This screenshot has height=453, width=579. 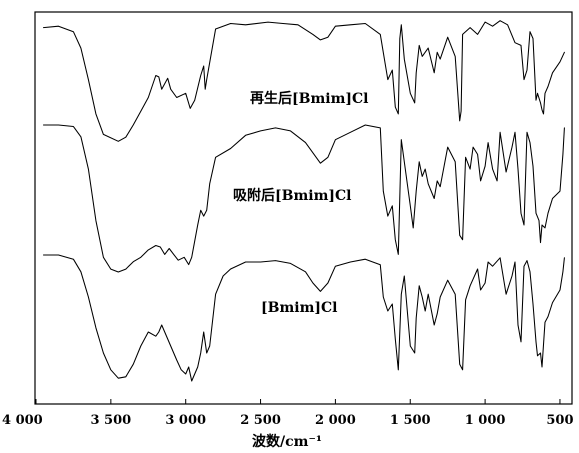 What do you see at coordinates (260, 420) in the screenshot?
I see `x-tick-label: 2 500` at bounding box center [260, 420].